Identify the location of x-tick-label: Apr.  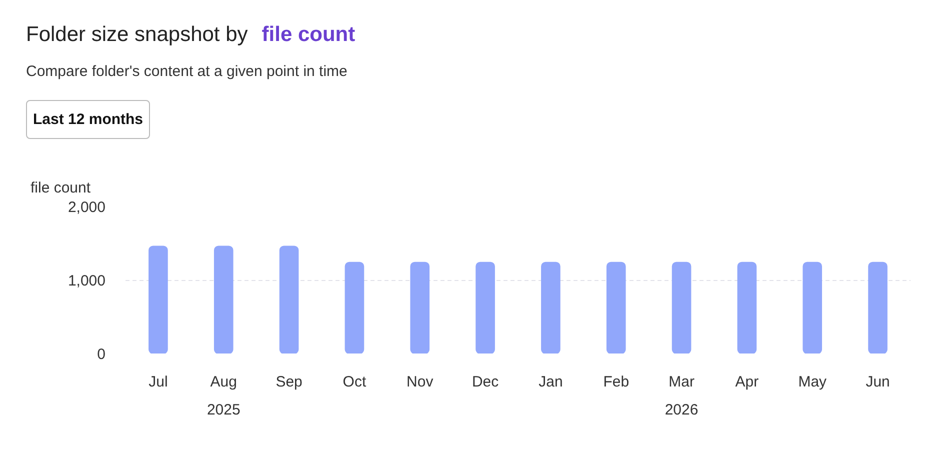
(747, 382).